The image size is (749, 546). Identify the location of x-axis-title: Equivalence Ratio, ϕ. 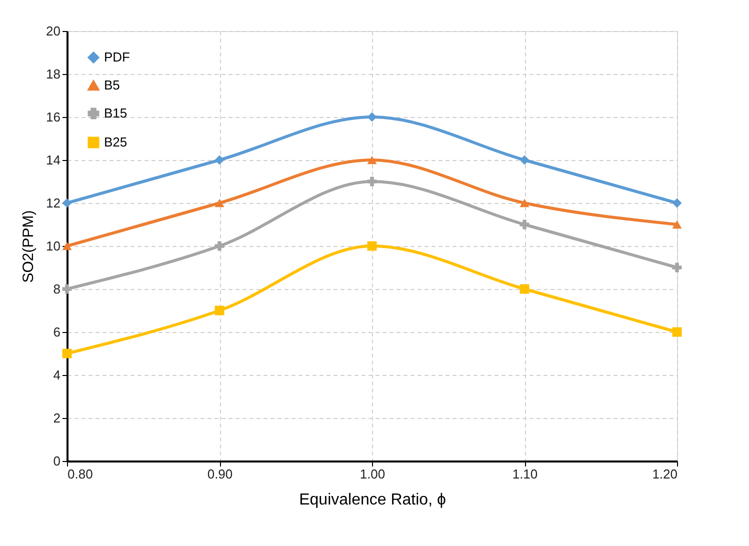
(372, 500).